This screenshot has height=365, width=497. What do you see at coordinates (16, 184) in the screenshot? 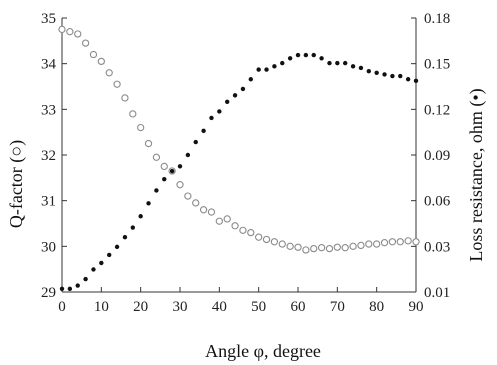
I see `y-left-axis-title: Q-factor (○)` at bounding box center [16, 184].